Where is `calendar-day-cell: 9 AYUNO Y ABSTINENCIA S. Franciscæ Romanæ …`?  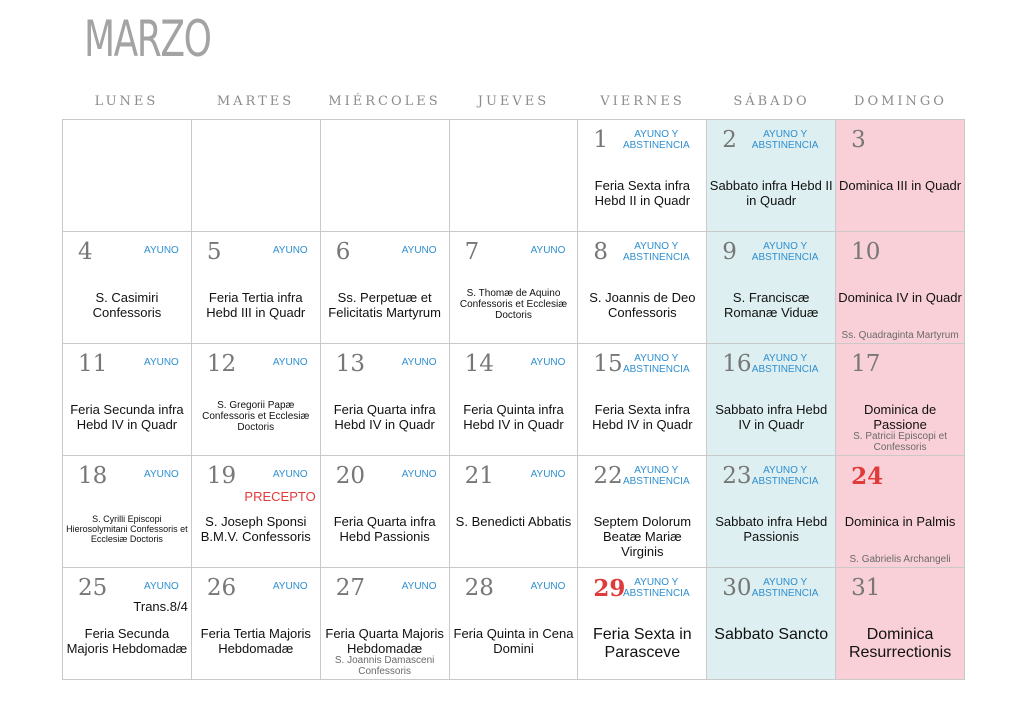 calendar-day-cell: 9 AYUNO Y ABSTINENCIA S. Franciscæ Romanæ … is located at coordinates (772, 288).